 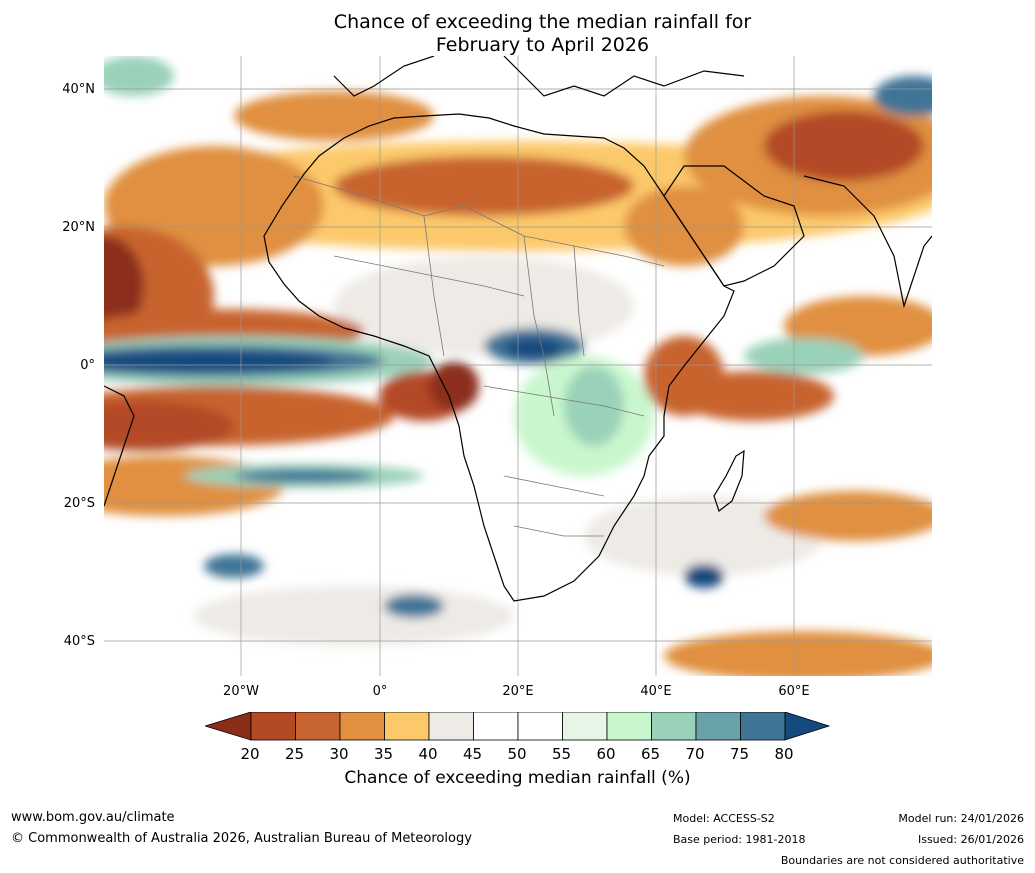 I want to click on colorbar-tick: 40, so click(x=428, y=754).